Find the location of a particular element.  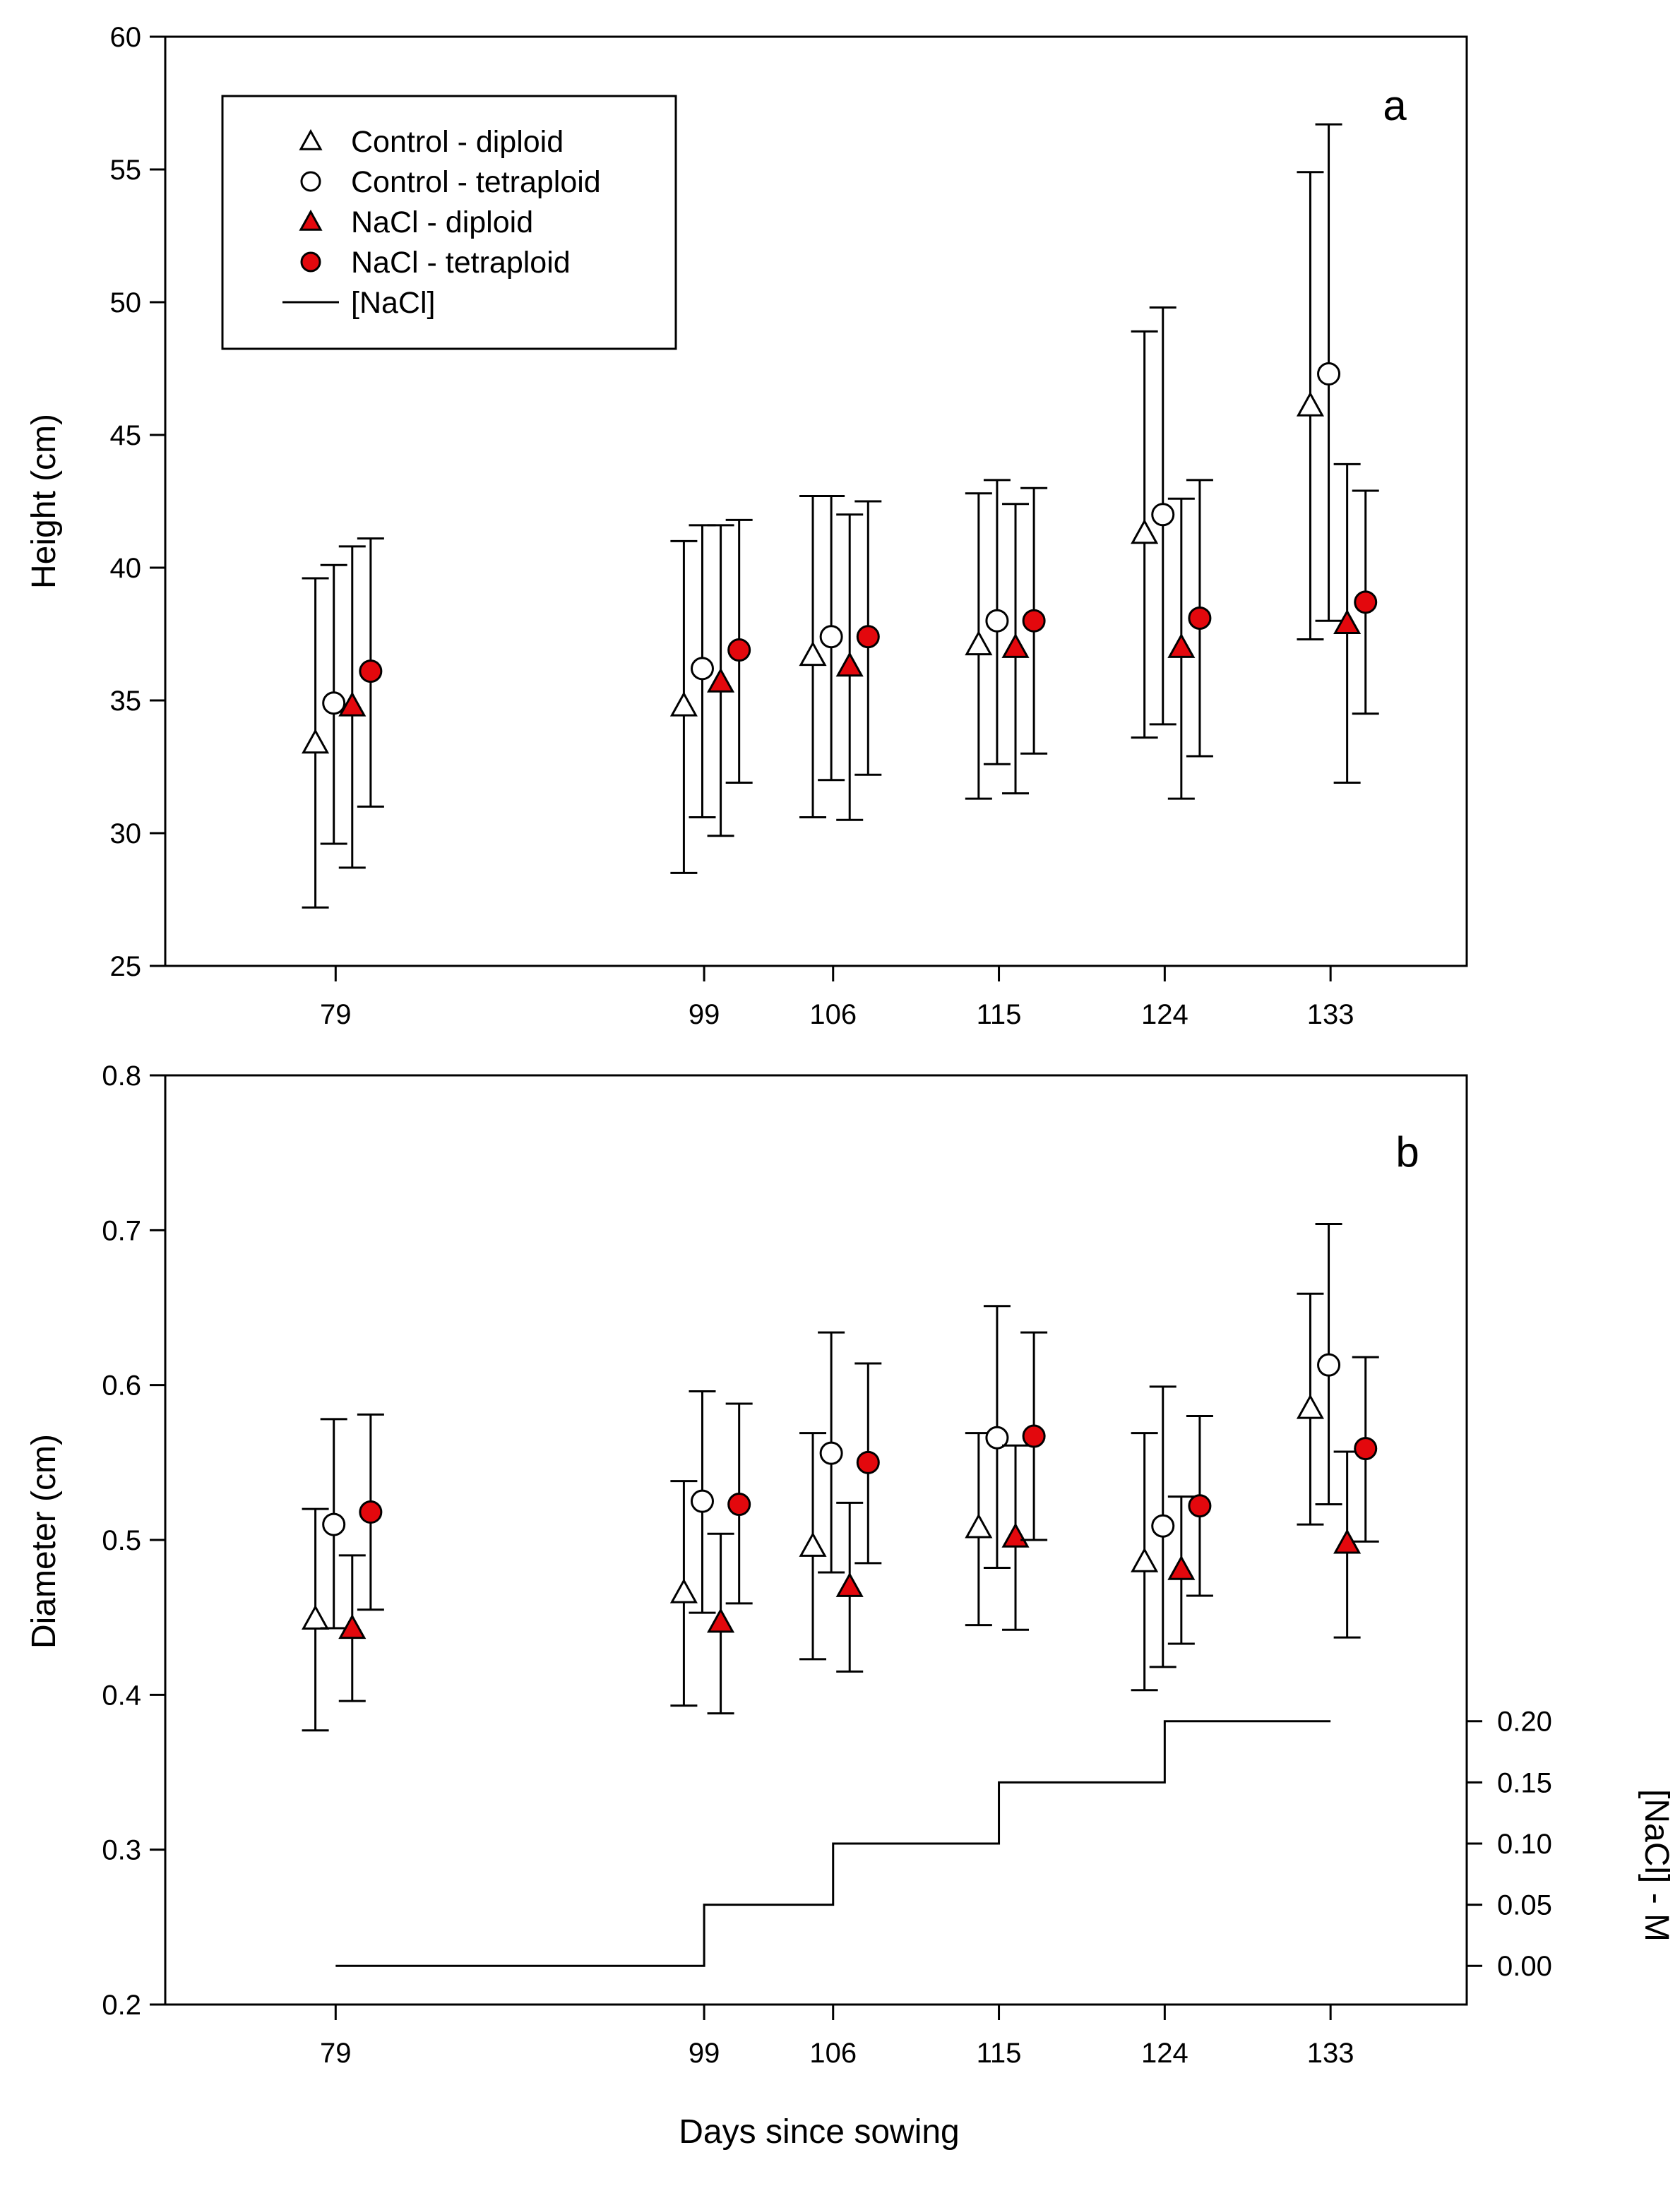

y-tick-label: 35 is located at coordinates (126, 701).